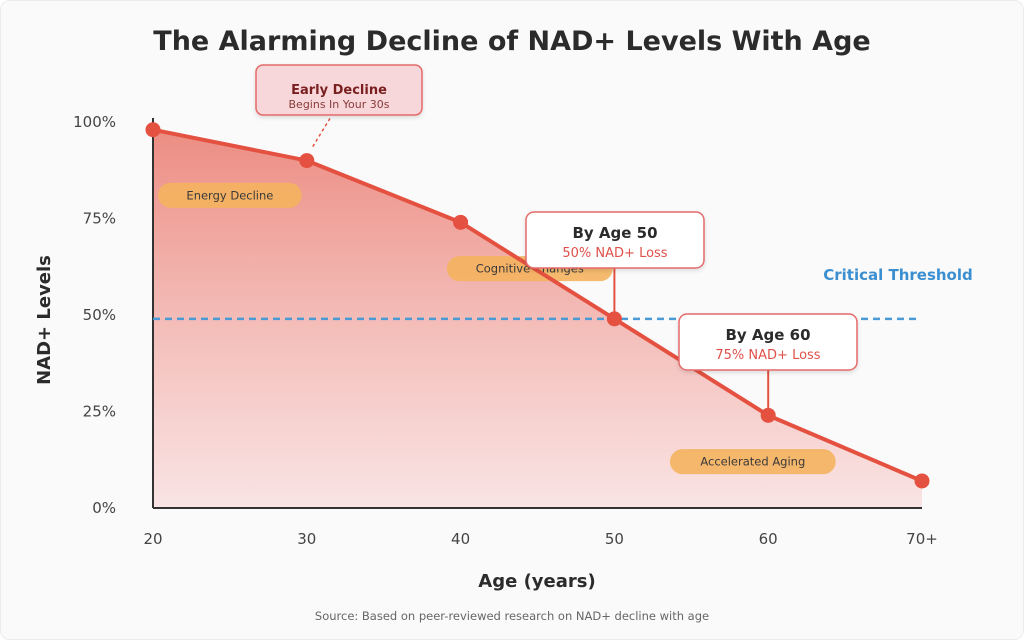 This screenshot has height=640, width=1024. What do you see at coordinates (768, 539) in the screenshot?
I see `x-tick-label: 60` at bounding box center [768, 539].